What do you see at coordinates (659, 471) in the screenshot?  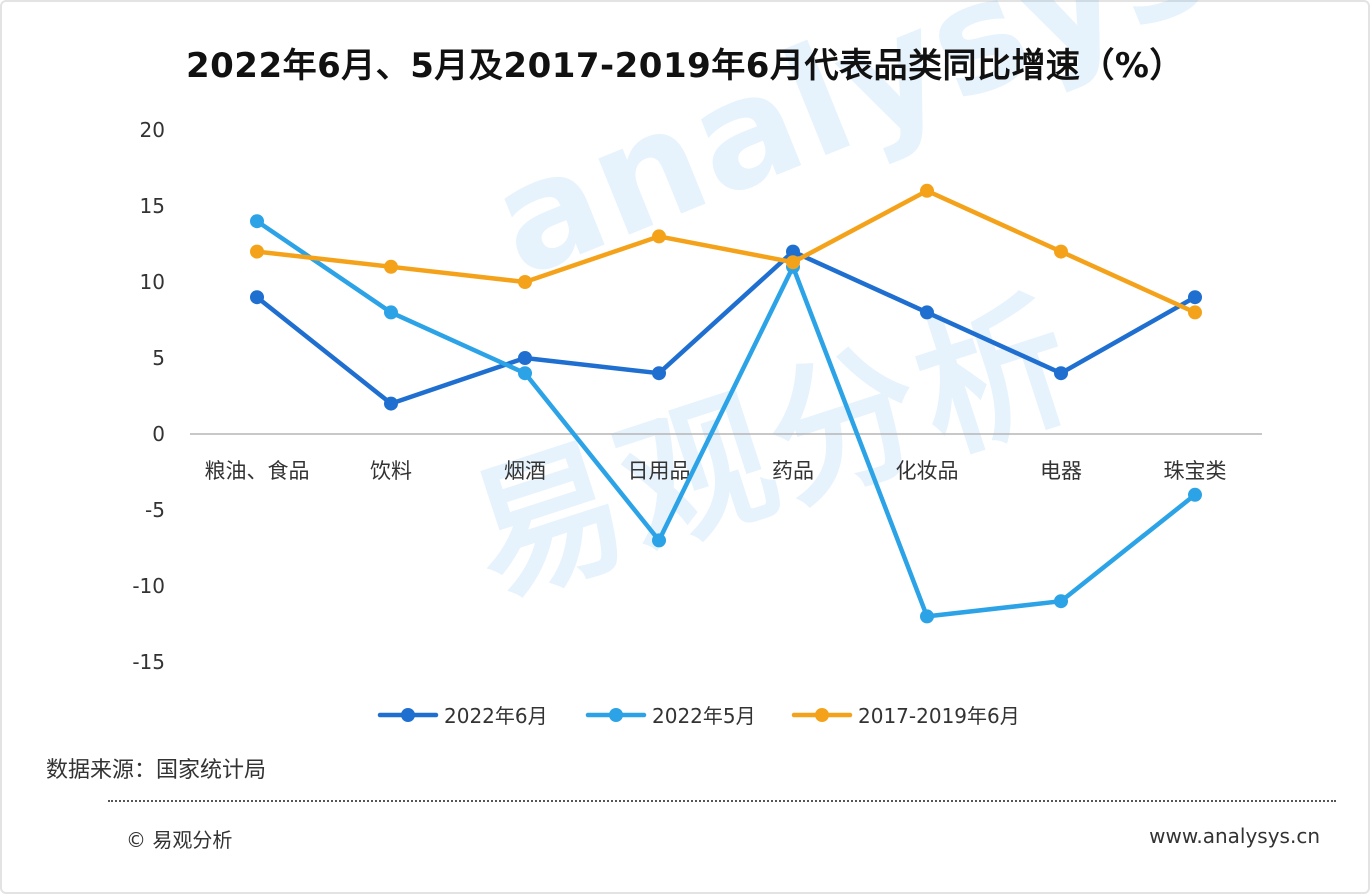 I see `x-tick-label: 日用品` at bounding box center [659, 471].